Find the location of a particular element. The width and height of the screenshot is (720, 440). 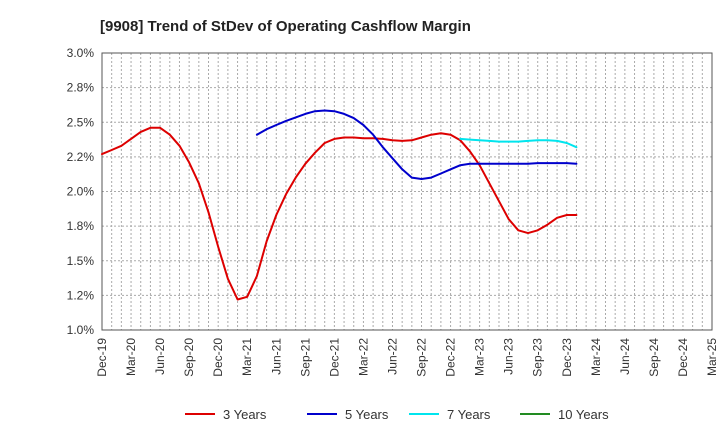

x-tick-label: Dec-21 is located at coordinates (334, 357).